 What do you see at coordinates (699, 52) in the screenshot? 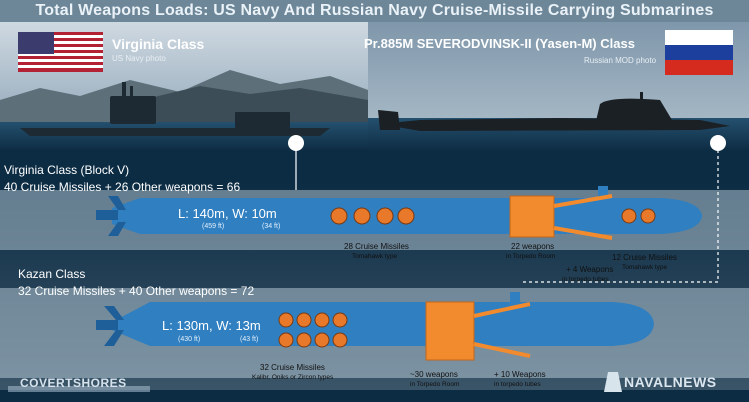
I see `russia-flag-icon` at bounding box center [699, 52].